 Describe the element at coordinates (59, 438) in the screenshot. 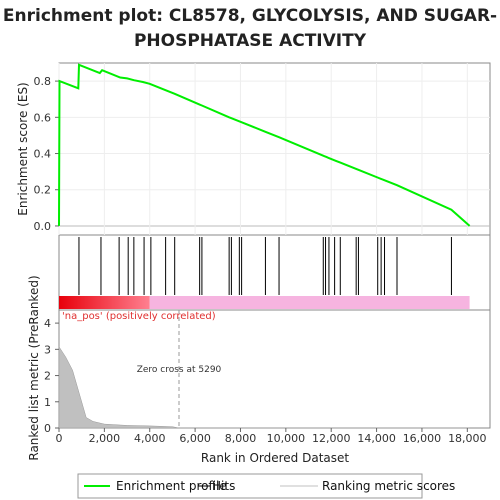

I see `x-tick-label: 0` at that location.